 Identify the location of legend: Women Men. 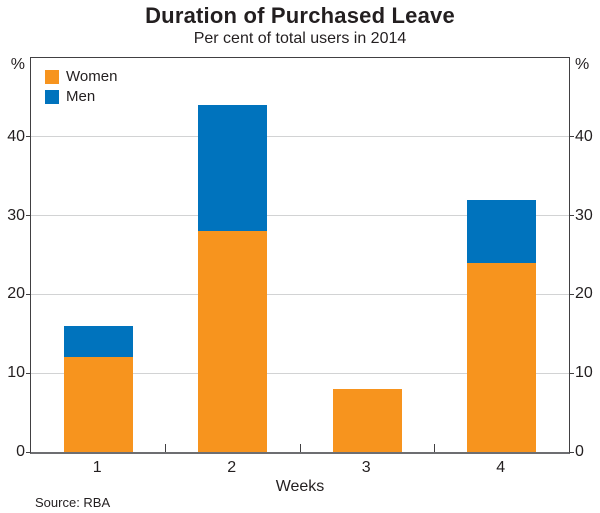
(81, 87).